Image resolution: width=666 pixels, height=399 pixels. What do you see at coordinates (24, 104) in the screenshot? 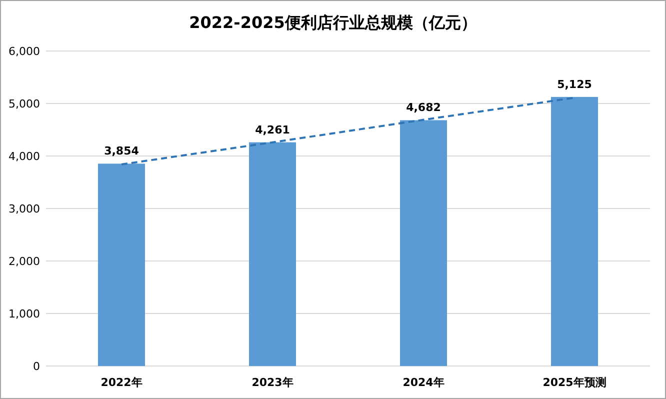
I see `y-tick-label: 5,000` at bounding box center [24, 104].